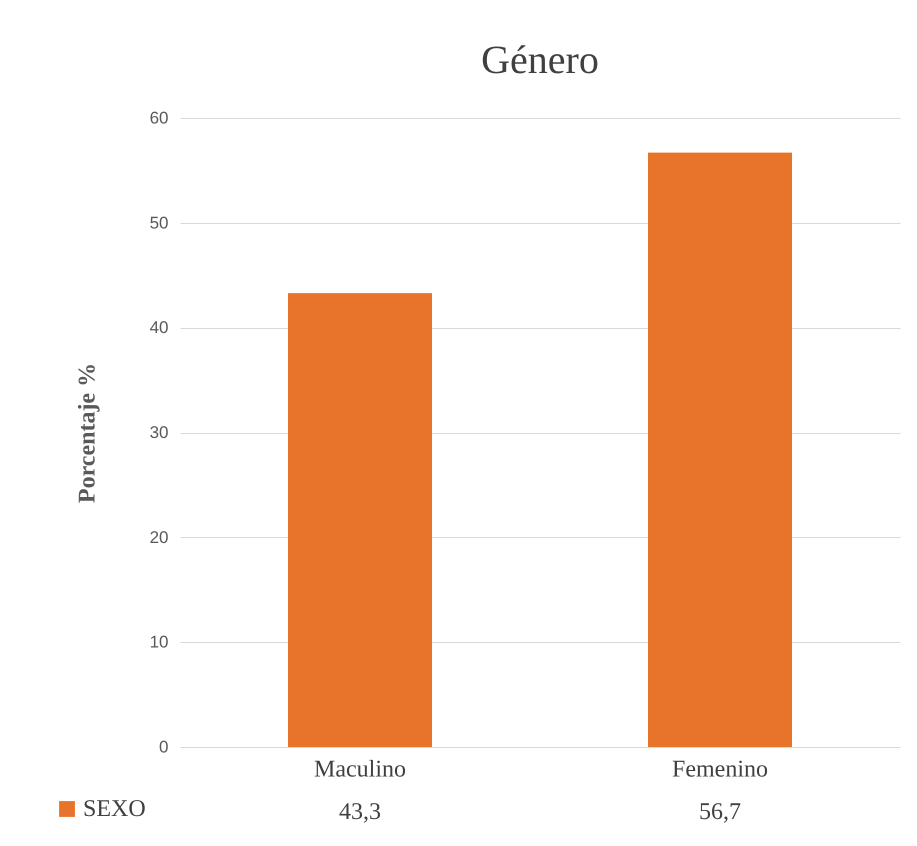 This screenshot has width=917, height=846. Describe the element at coordinates (159, 328) in the screenshot. I see `y-tick-label: 40` at that location.